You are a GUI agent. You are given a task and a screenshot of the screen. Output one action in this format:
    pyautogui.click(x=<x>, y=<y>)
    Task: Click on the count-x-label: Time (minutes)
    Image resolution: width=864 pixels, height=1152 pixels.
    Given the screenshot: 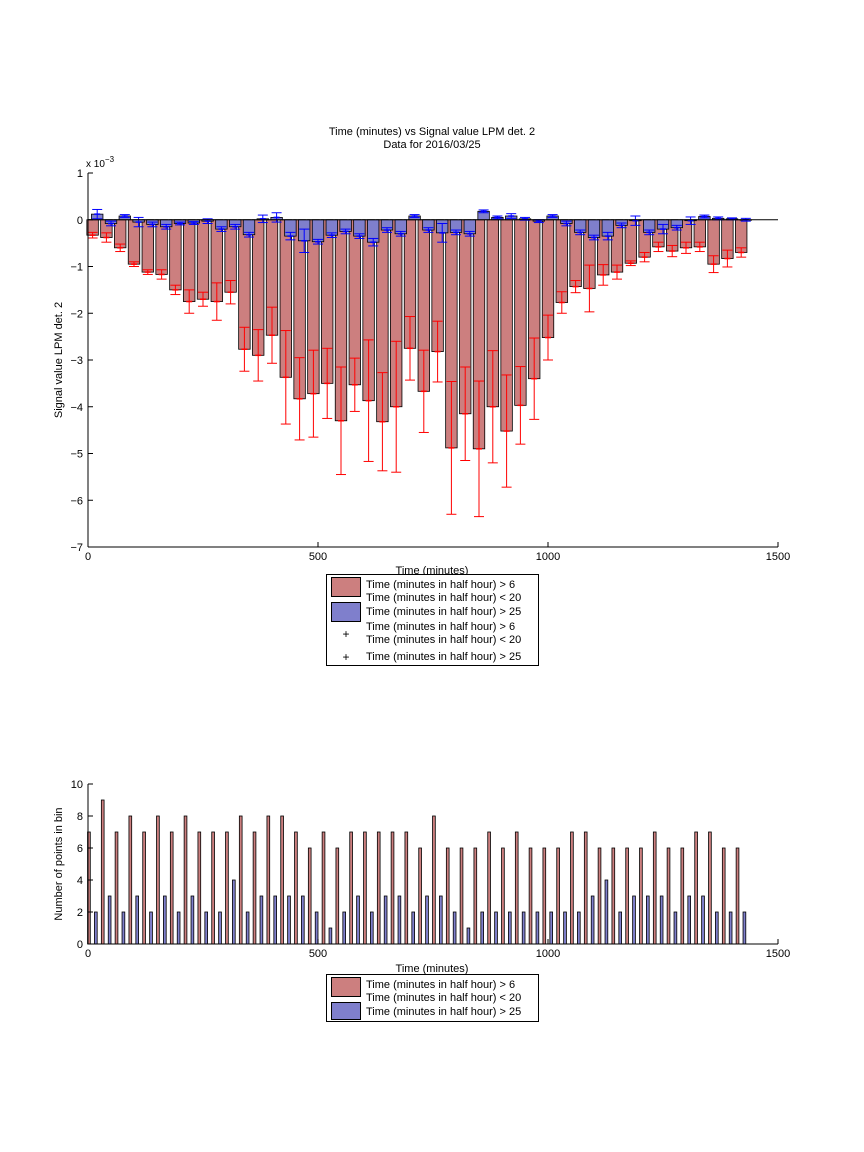 What is the action you would take?
    pyautogui.click(x=432, y=969)
    